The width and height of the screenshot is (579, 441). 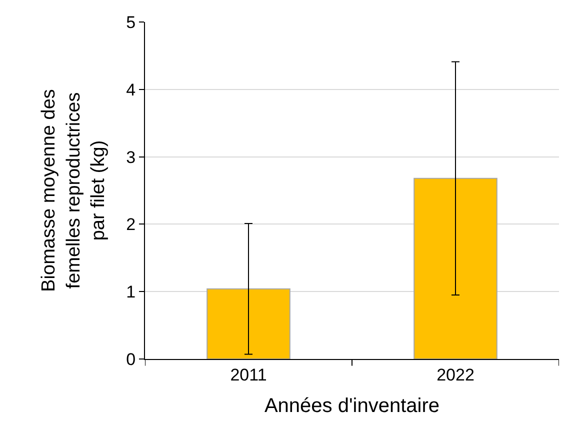 I want to click on y-tick-label: 5, so click(x=131, y=22).